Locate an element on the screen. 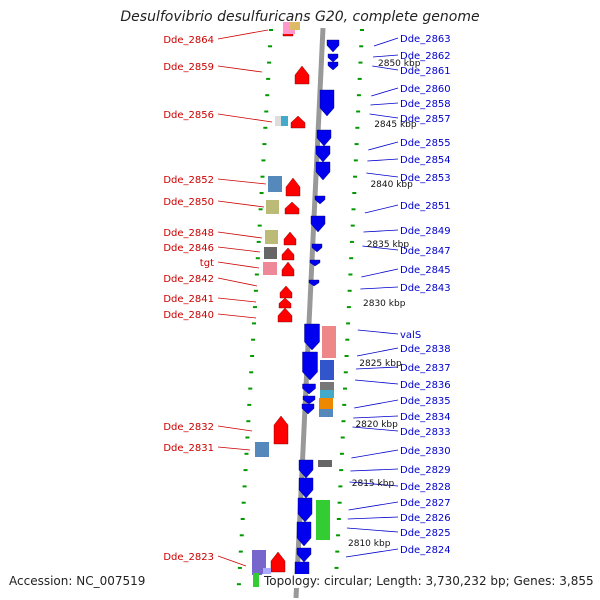 The image size is (600, 600). right-gene-label: Dde_2845 is located at coordinates (425, 270).